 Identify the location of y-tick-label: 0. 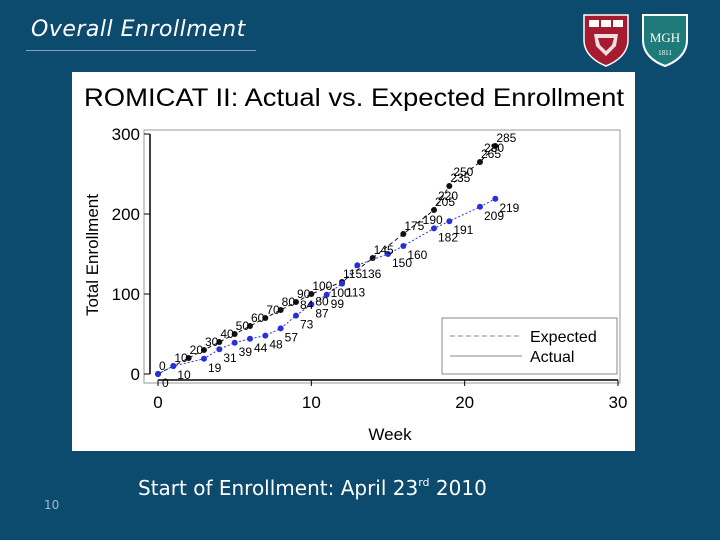
(135, 374).